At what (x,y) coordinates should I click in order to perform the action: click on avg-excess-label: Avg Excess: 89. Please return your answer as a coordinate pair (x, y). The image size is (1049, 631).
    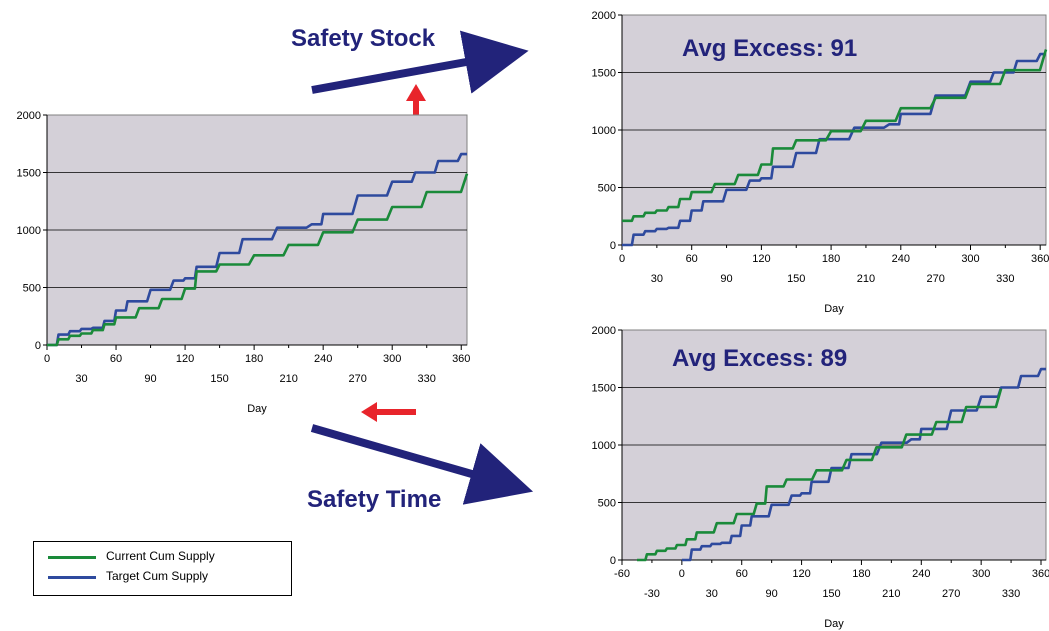
    Looking at the image, I should click on (759, 358).